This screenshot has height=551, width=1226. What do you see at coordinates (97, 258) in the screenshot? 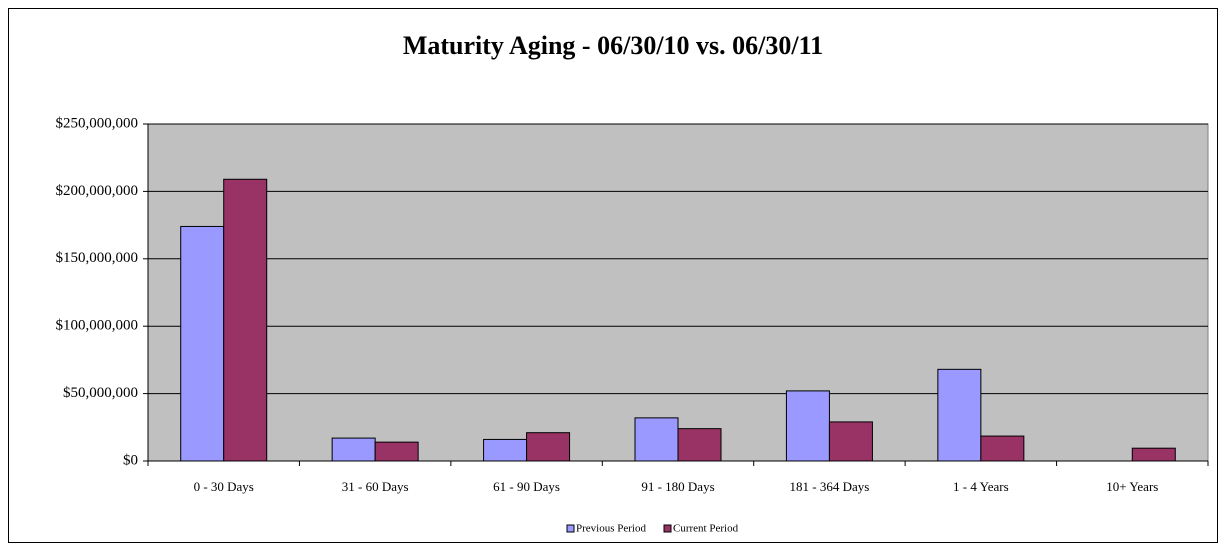
I see `y-tick-label: $150,000,000` at bounding box center [97, 258].